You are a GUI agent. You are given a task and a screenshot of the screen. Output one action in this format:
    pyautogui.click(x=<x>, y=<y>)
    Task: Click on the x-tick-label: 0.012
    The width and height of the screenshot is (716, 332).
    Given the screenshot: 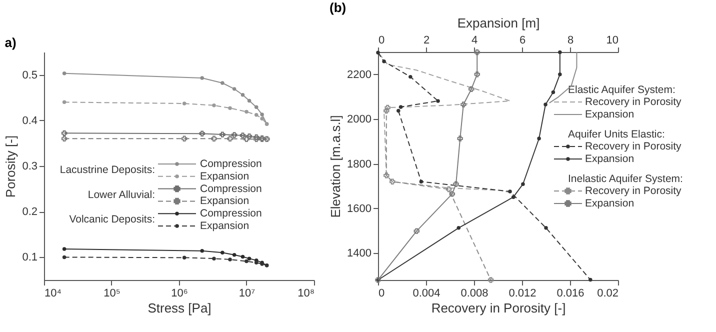 What is the action you would take?
    pyautogui.click(x=522, y=294)
    